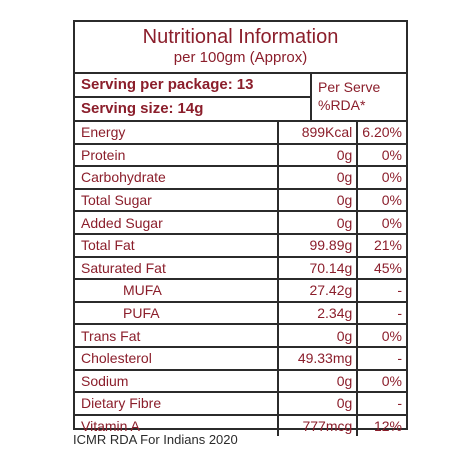 Image resolution: width=470 pixels, height=470 pixels. I want to click on nutrient-rda: 12%, so click(381, 425).